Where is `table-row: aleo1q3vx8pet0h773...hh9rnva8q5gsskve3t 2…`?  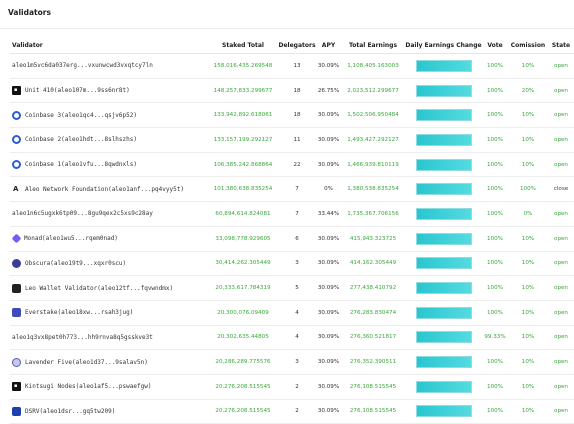 table-row: aleo1q3vx8pet0h773...hh9rnva8q5gsskve3t 2… is located at coordinates (292, 338).